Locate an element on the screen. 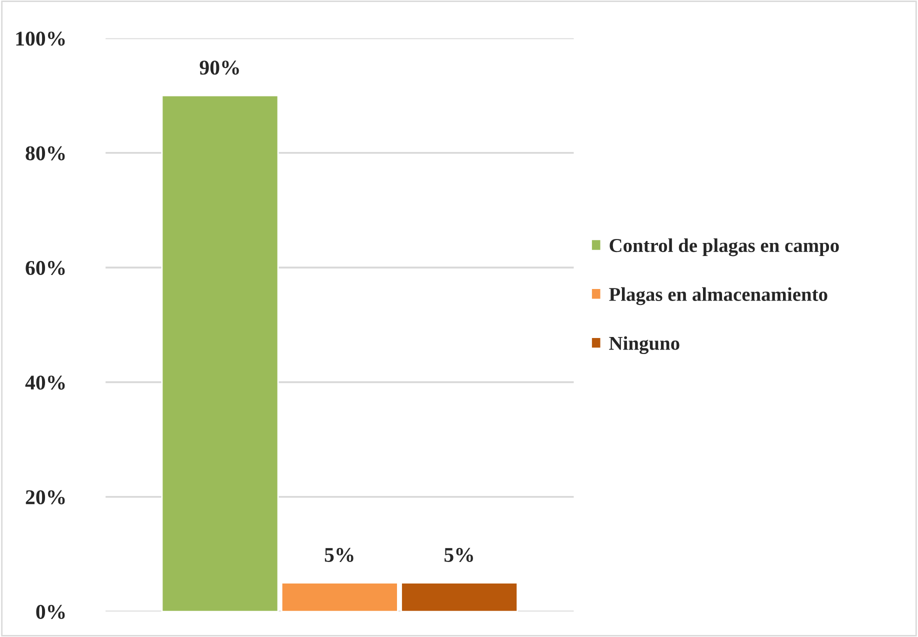  y-tick-label: 100% is located at coordinates (40, 39).